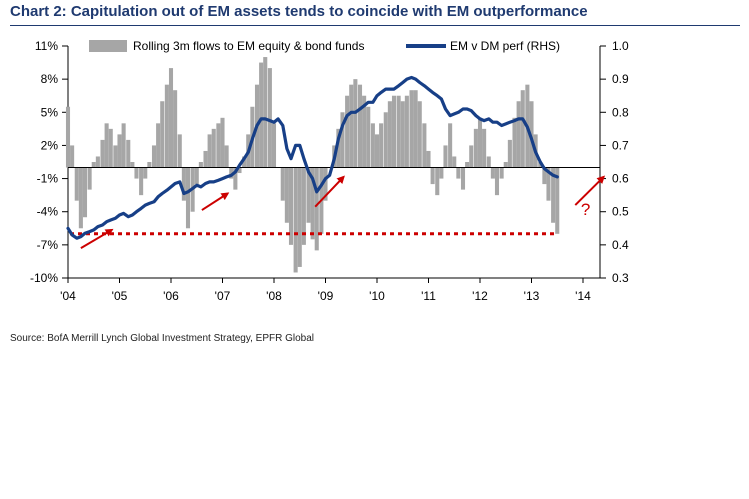 This screenshot has height=499, width=749. What do you see at coordinates (532, 296) in the screenshot?
I see `x-tick-label: '13` at bounding box center [532, 296].